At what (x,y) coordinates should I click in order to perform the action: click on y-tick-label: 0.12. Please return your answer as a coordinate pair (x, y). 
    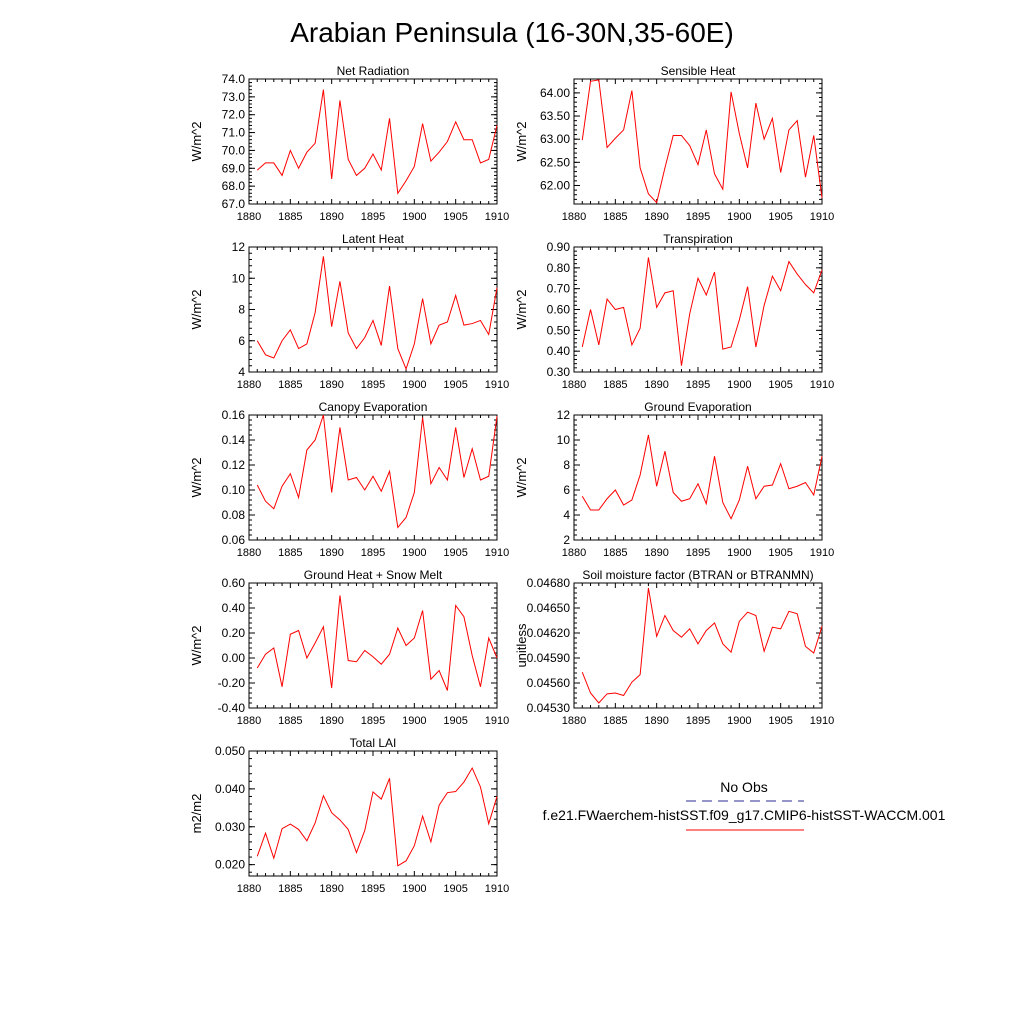
    Looking at the image, I should click on (234, 465).